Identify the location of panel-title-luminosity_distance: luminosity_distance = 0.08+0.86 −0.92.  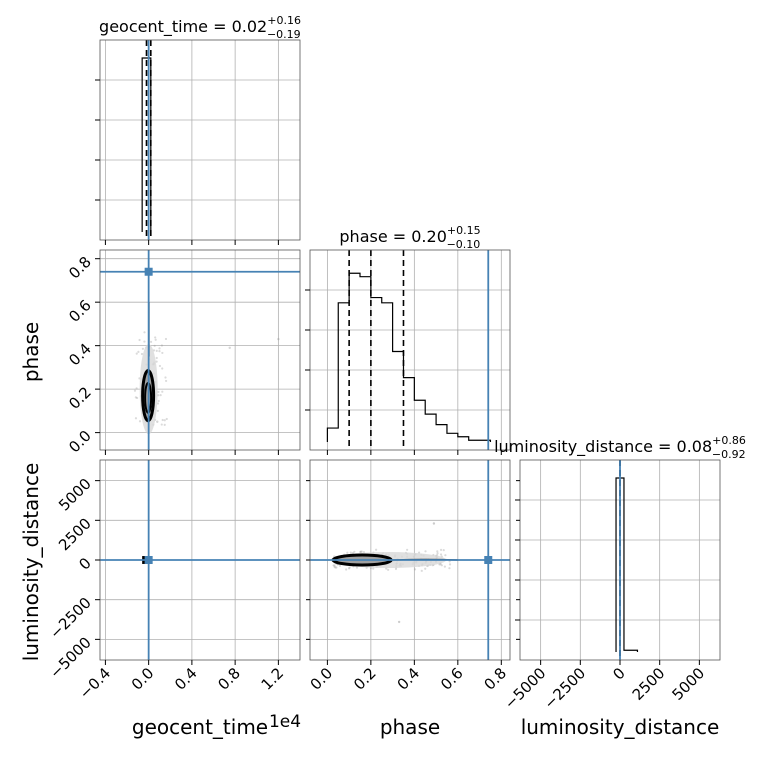
(620, 447).